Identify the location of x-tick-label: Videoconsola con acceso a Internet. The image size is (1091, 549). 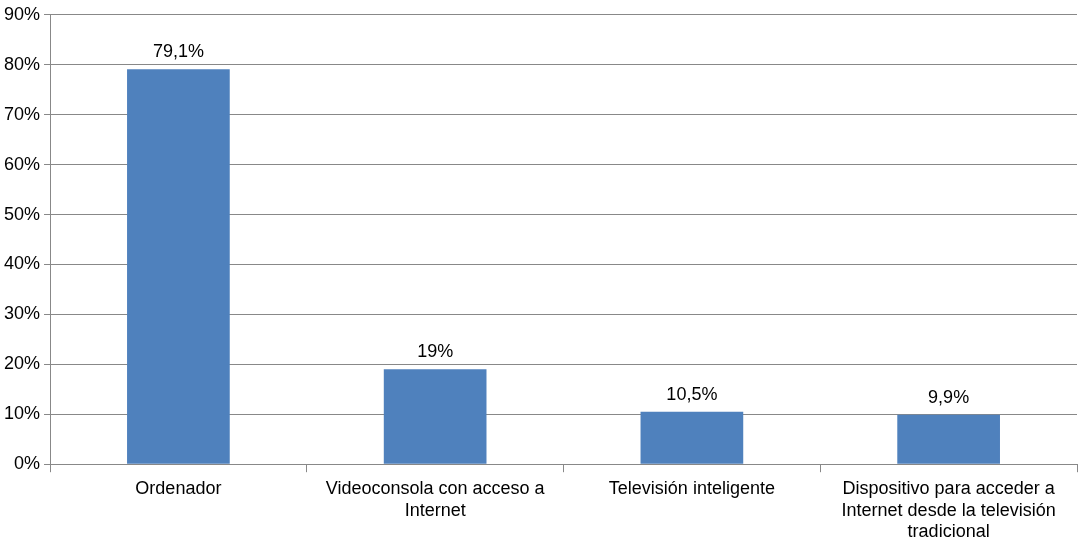
(435, 498).